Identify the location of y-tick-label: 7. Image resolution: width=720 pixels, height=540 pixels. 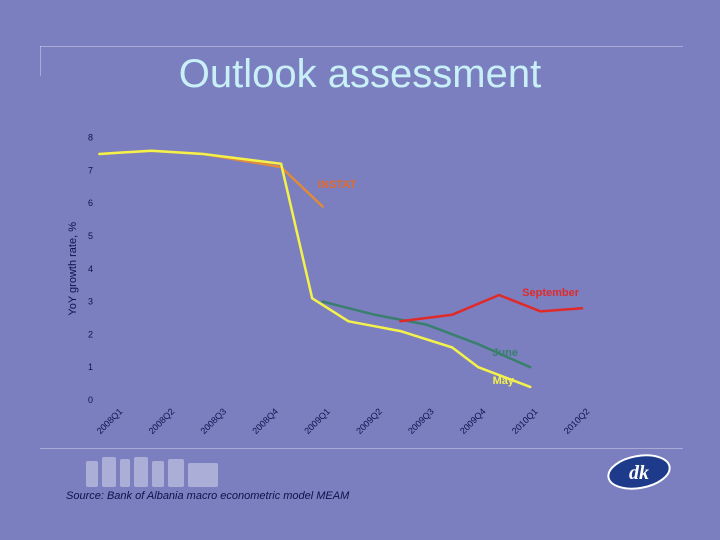
(90, 170).